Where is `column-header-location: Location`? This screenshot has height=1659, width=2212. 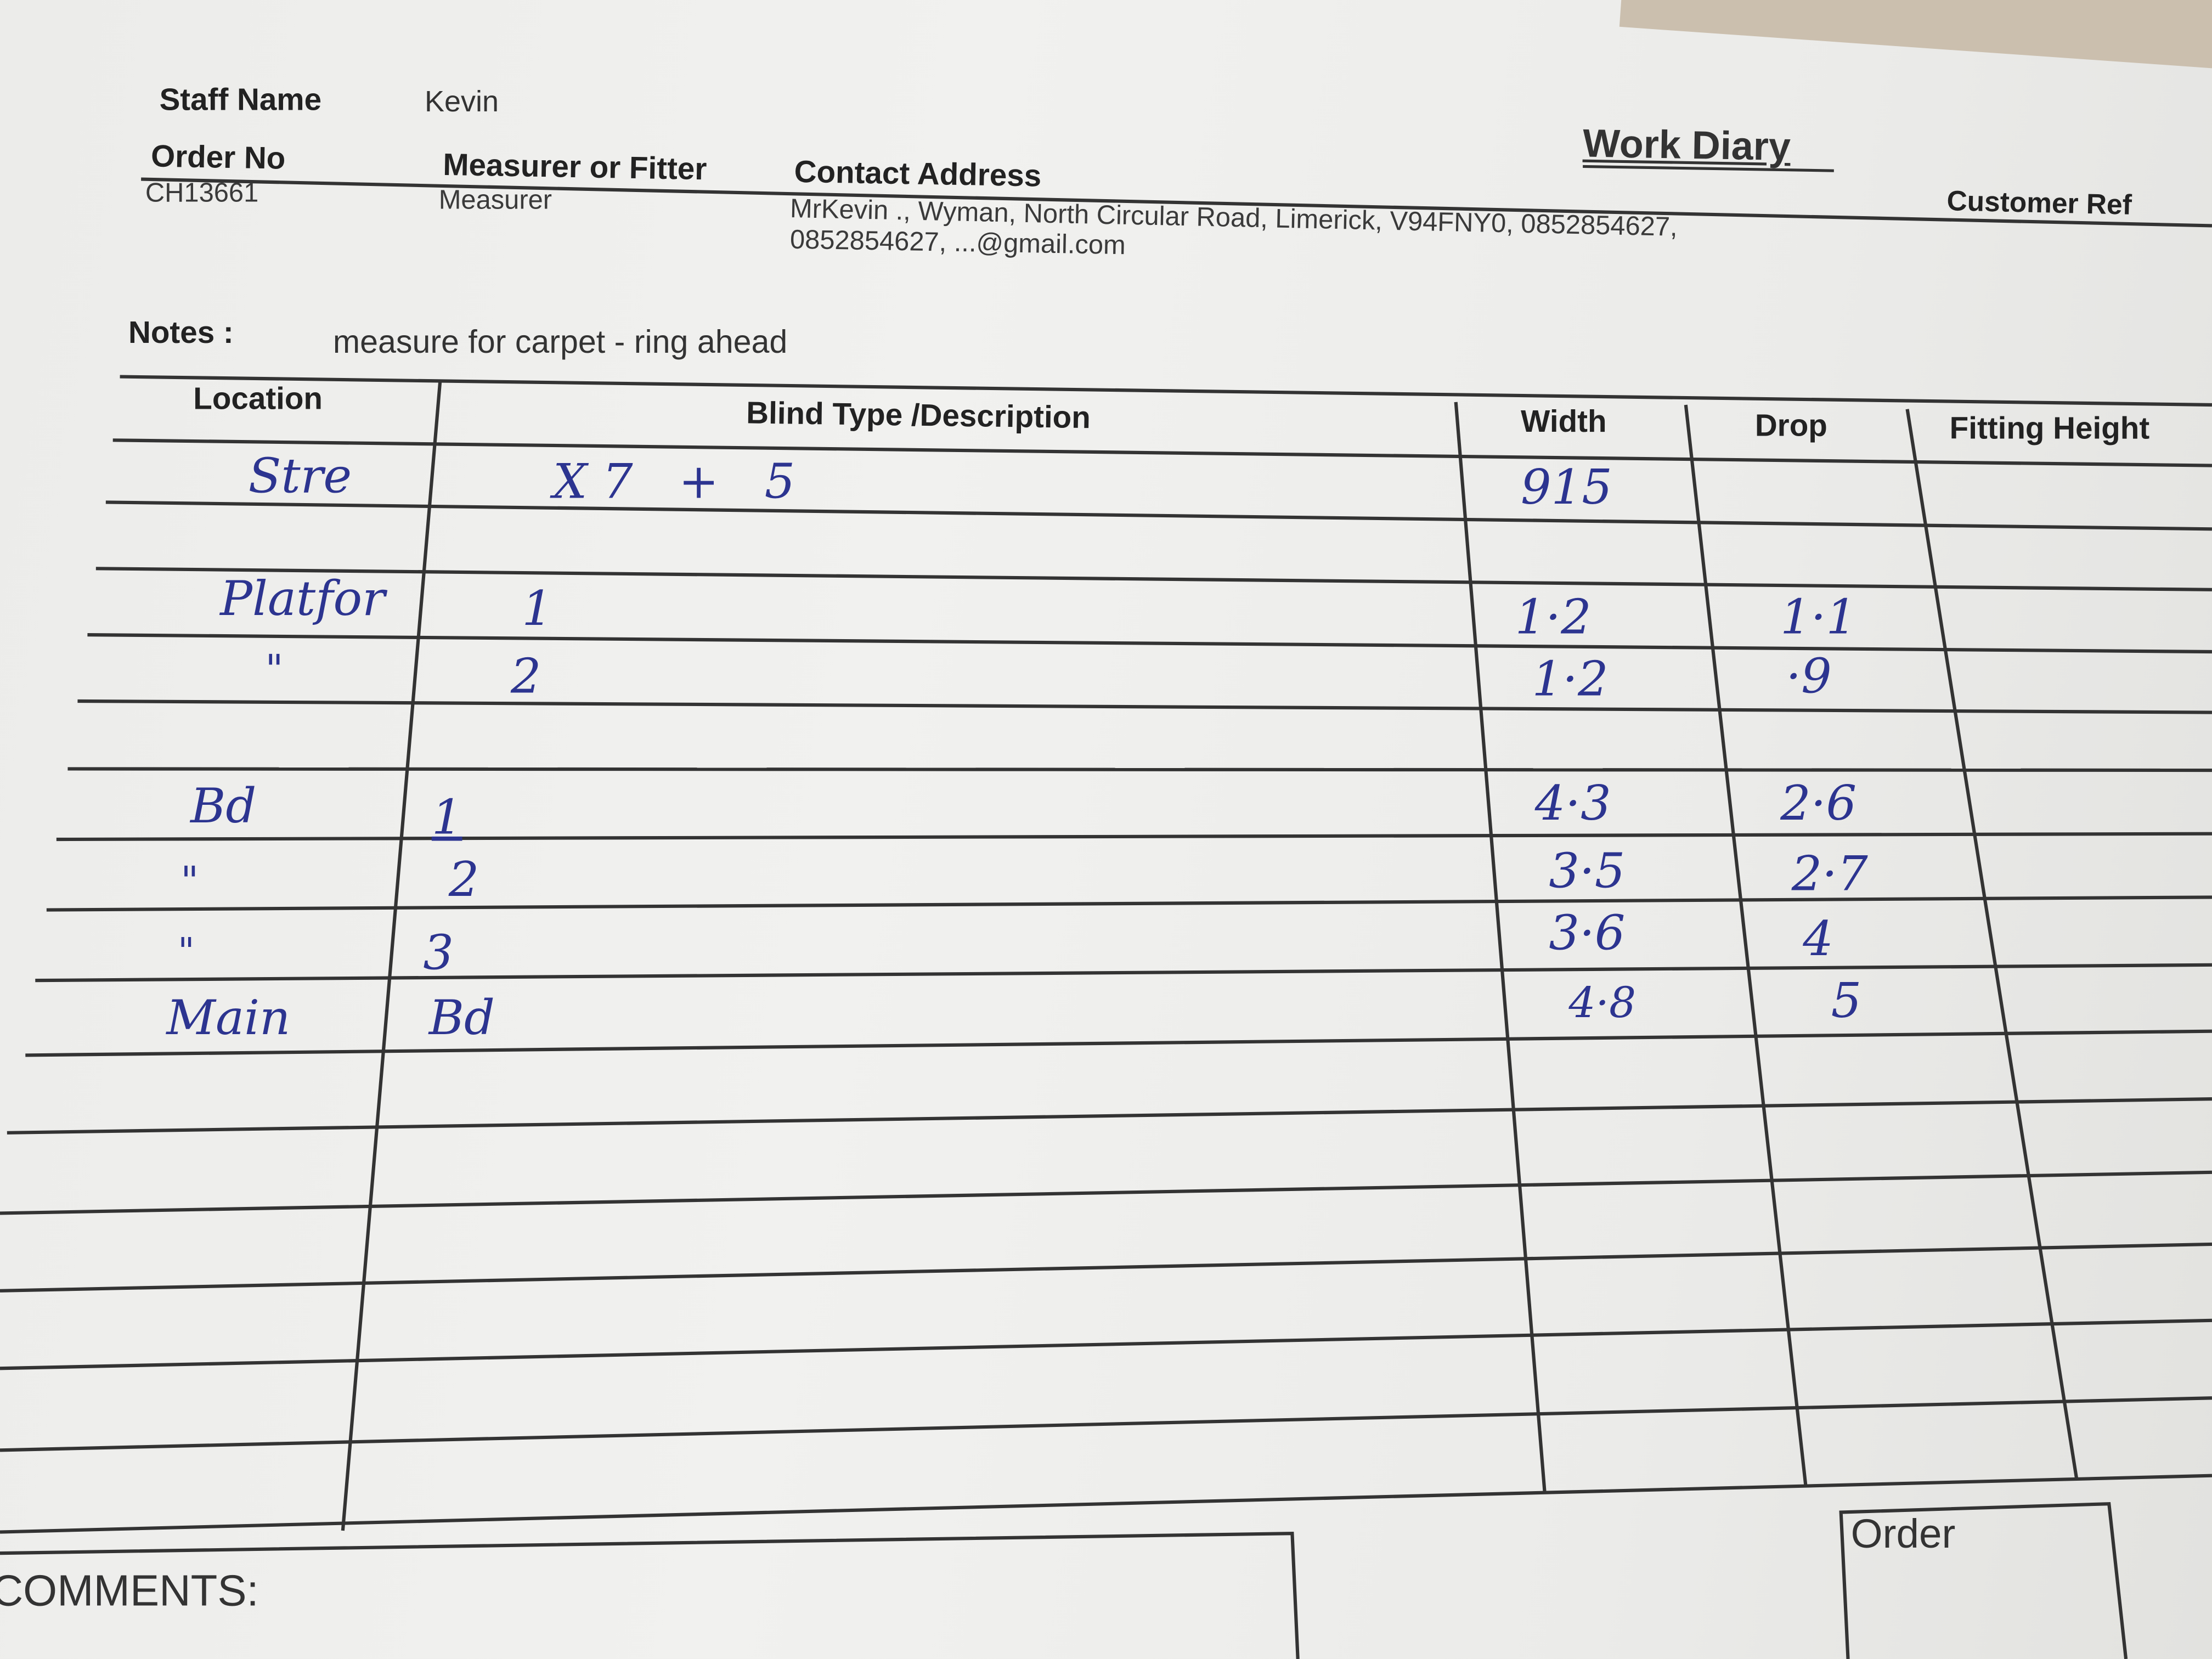
column-header-location: Location is located at coordinates (258, 399).